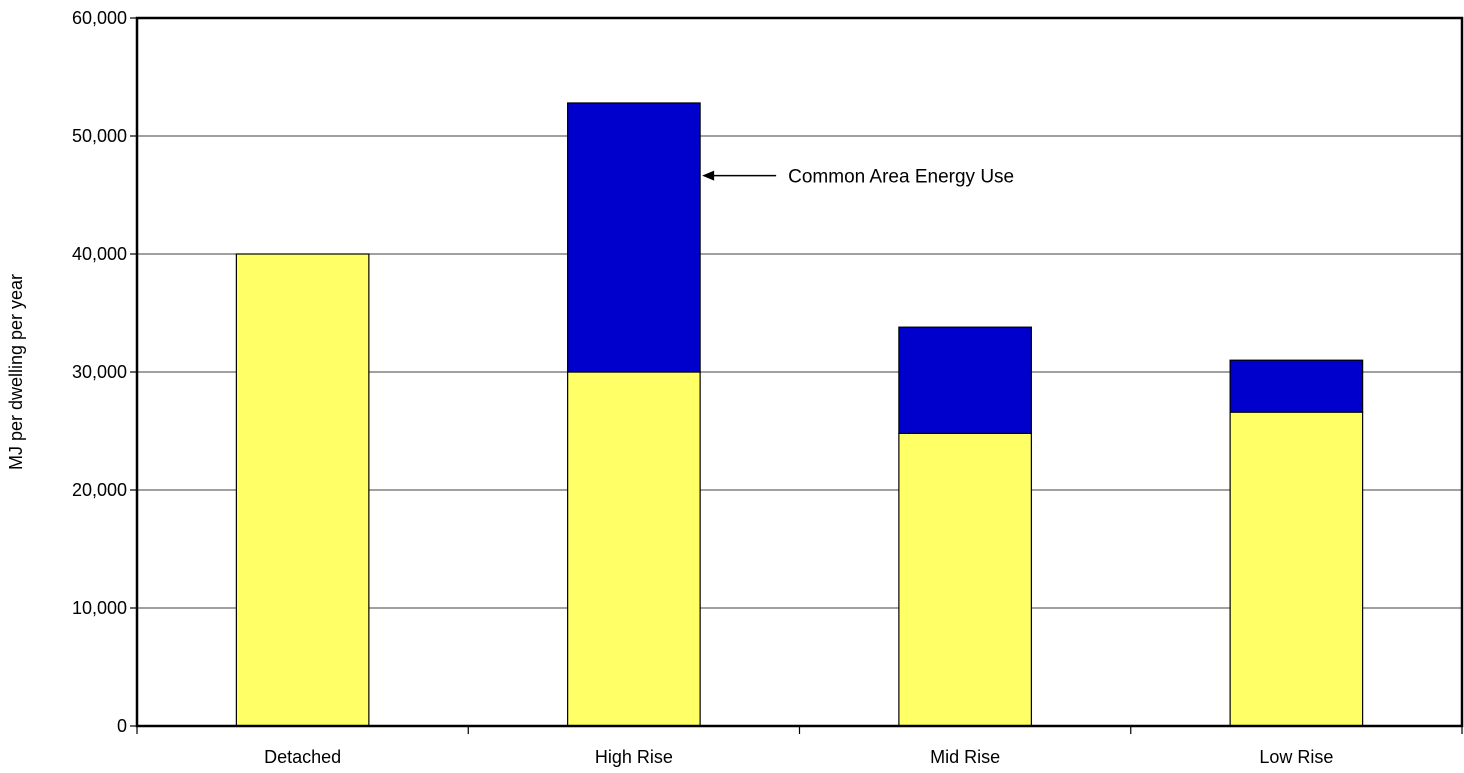 This screenshot has width=1464, height=773. Describe the element at coordinates (708, 175) in the screenshot. I see `annotation-arrowhead` at that location.